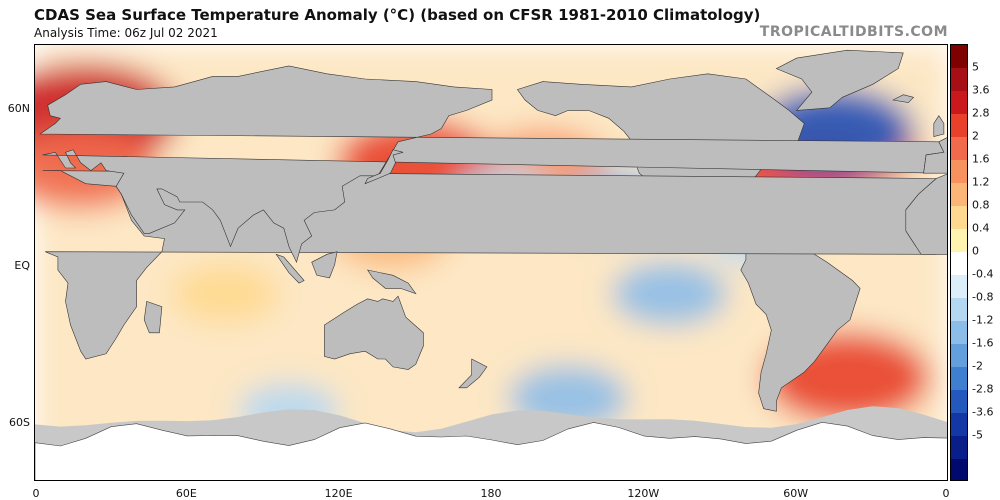  I want to click on colorbar-label-11: -1.2, so click(983, 320).